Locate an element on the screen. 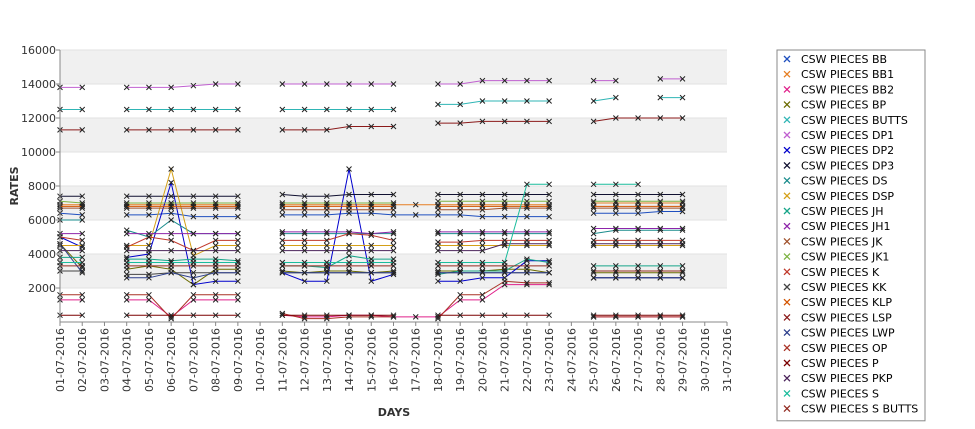  x-tick-label: 03-07-2016 is located at coordinates (104, 360).